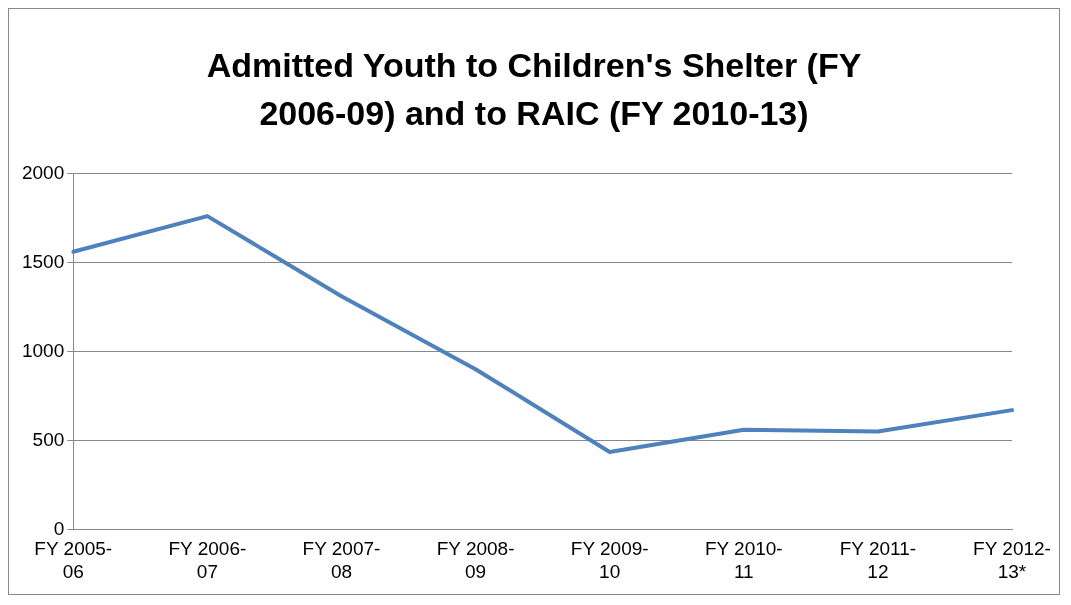 The width and height of the screenshot is (1071, 605). Describe the element at coordinates (878, 560) in the screenshot. I see `x-tick-label: FY 2011-12` at that location.